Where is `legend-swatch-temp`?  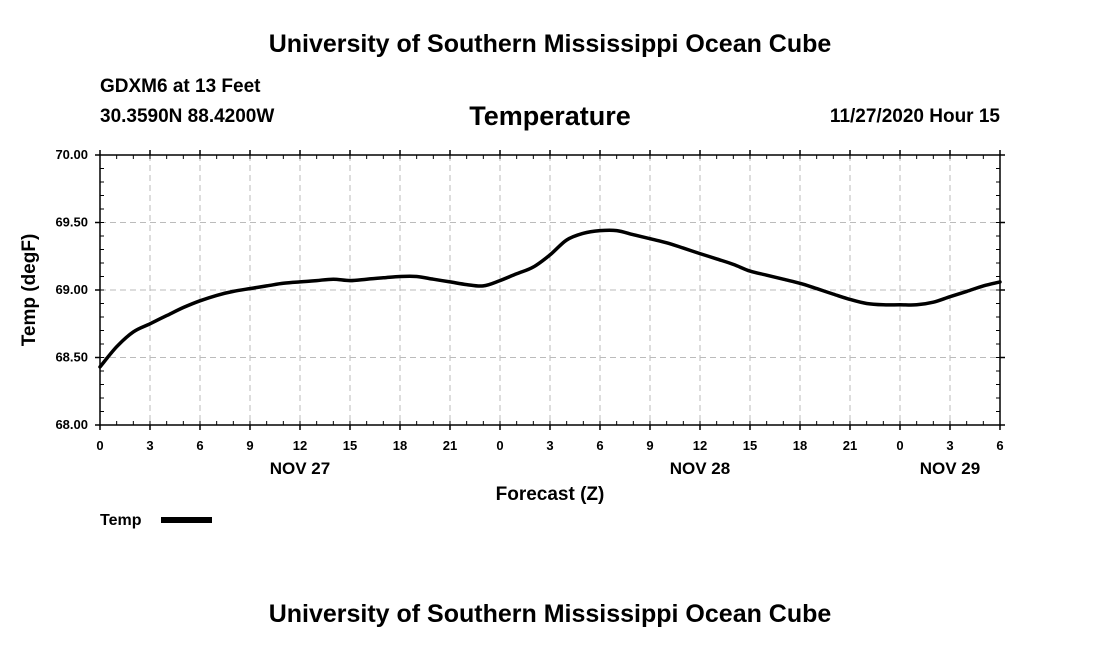
legend-swatch-temp is located at coordinates (186, 520).